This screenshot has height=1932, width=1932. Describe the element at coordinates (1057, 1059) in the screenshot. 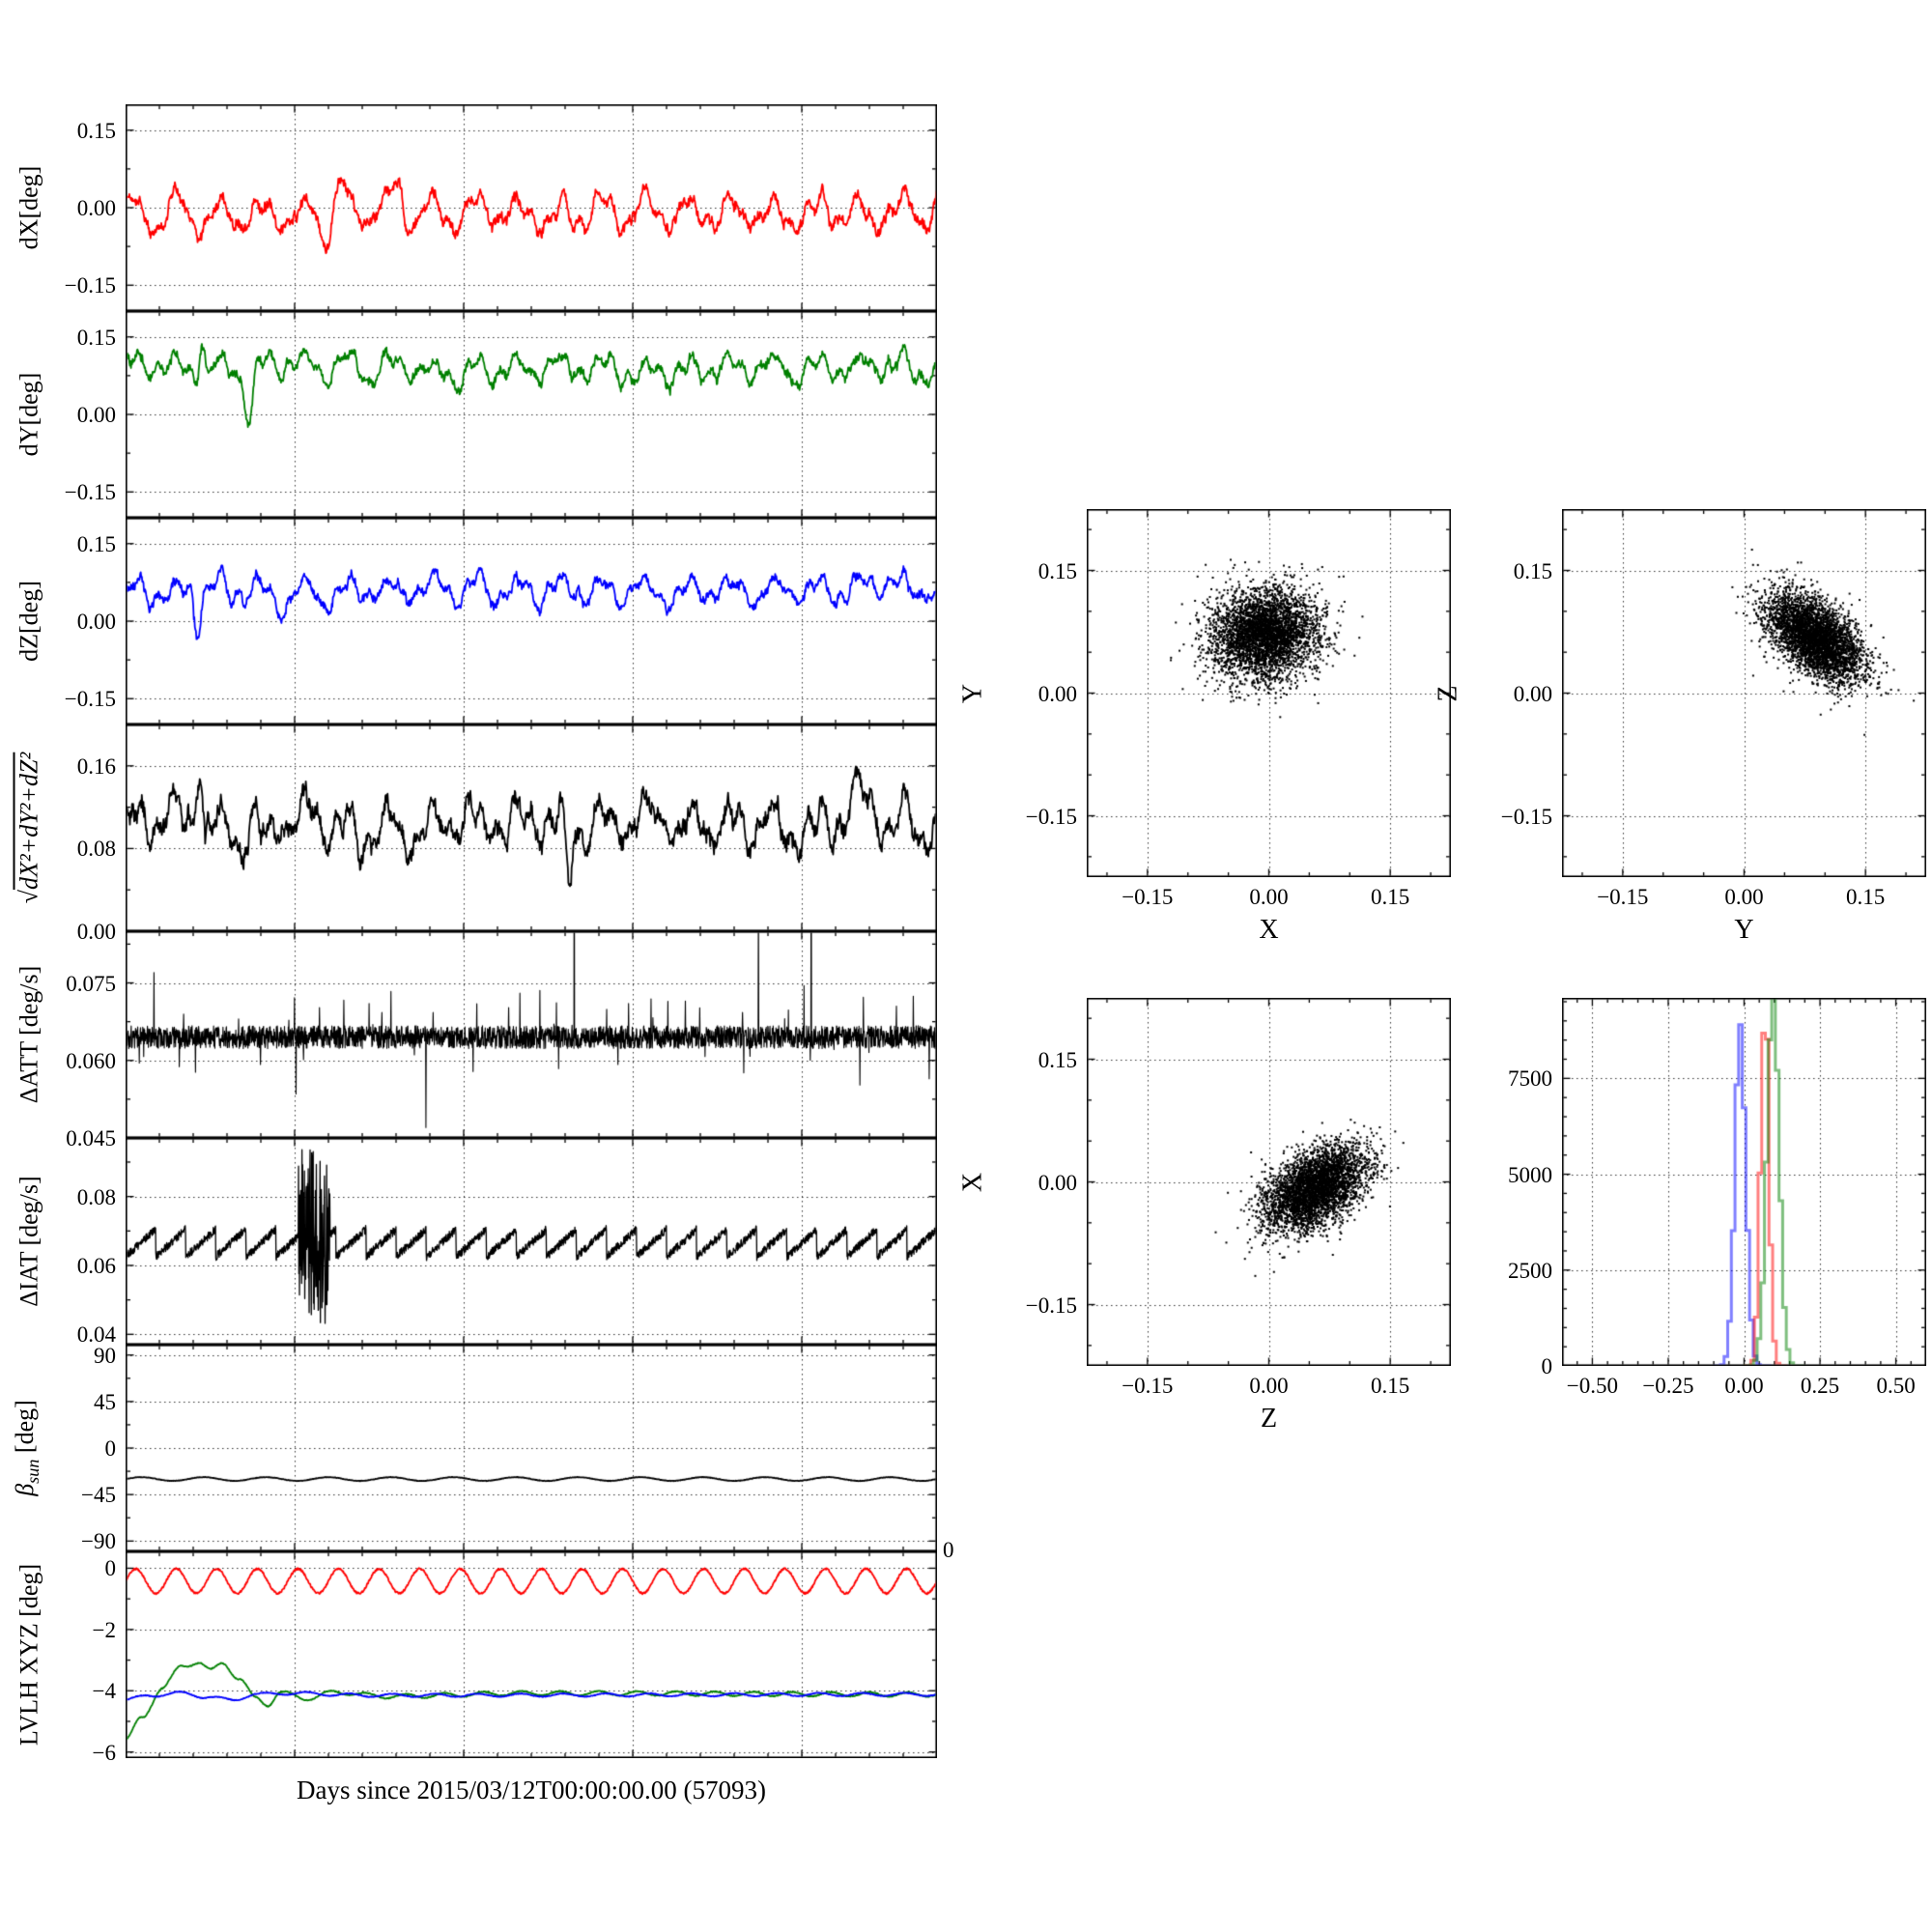

I see `sc-zx-ytick-label: 0.15` at that location.